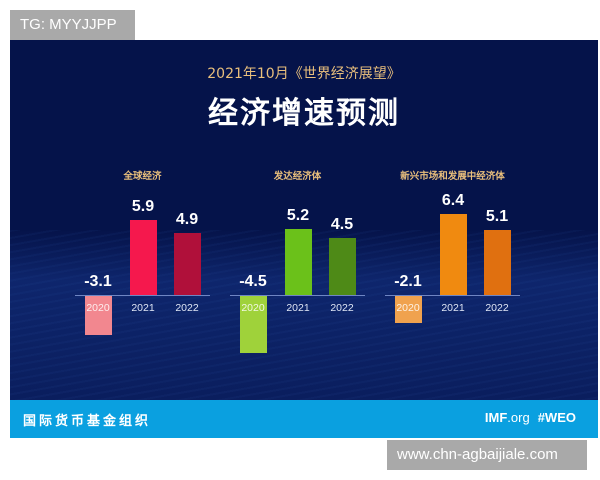  I want to click on bar-value-label: 5.2, so click(298, 215).